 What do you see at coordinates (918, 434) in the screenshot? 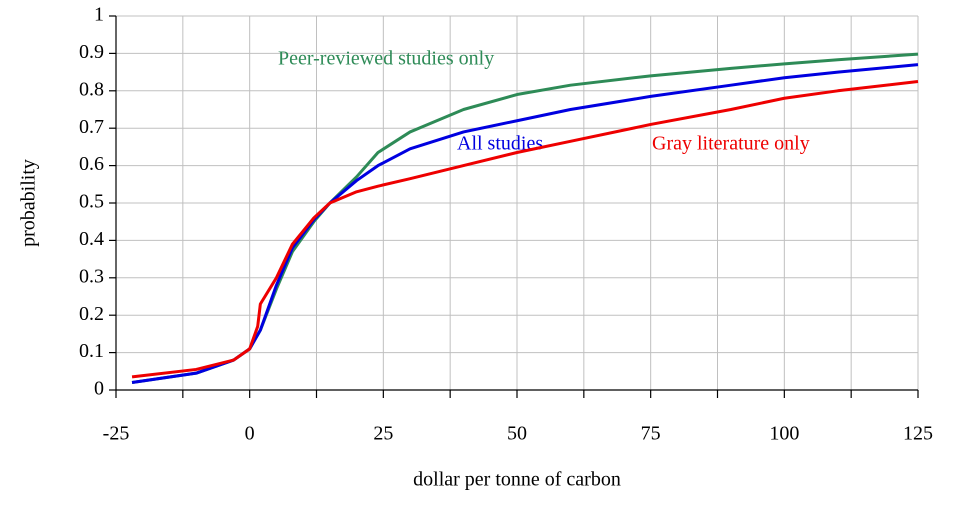
I see `x-tick-label: 125` at bounding box center [918, 434].